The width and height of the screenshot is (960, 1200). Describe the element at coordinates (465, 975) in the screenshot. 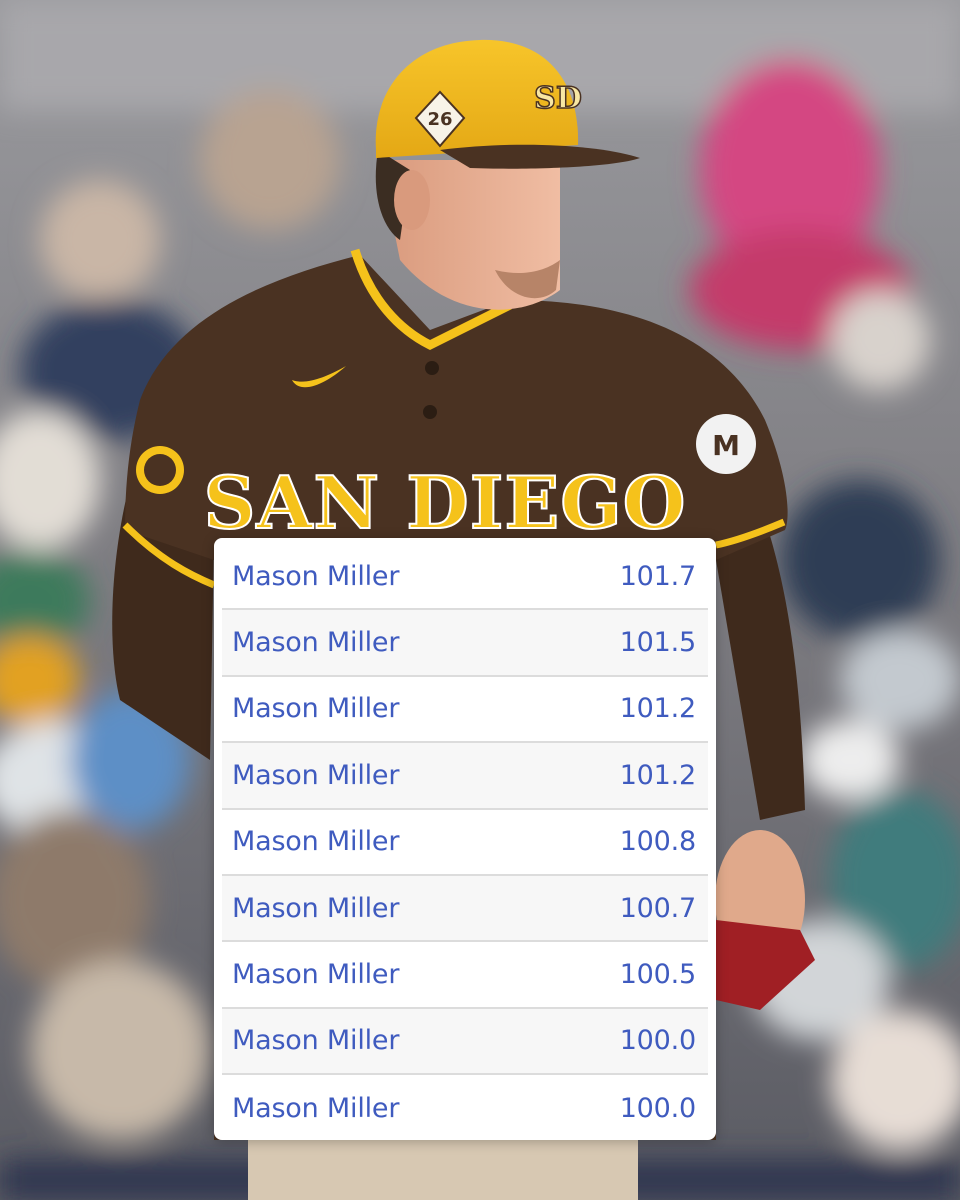

I see `table-row: Mason Miller 100.5` at that location.